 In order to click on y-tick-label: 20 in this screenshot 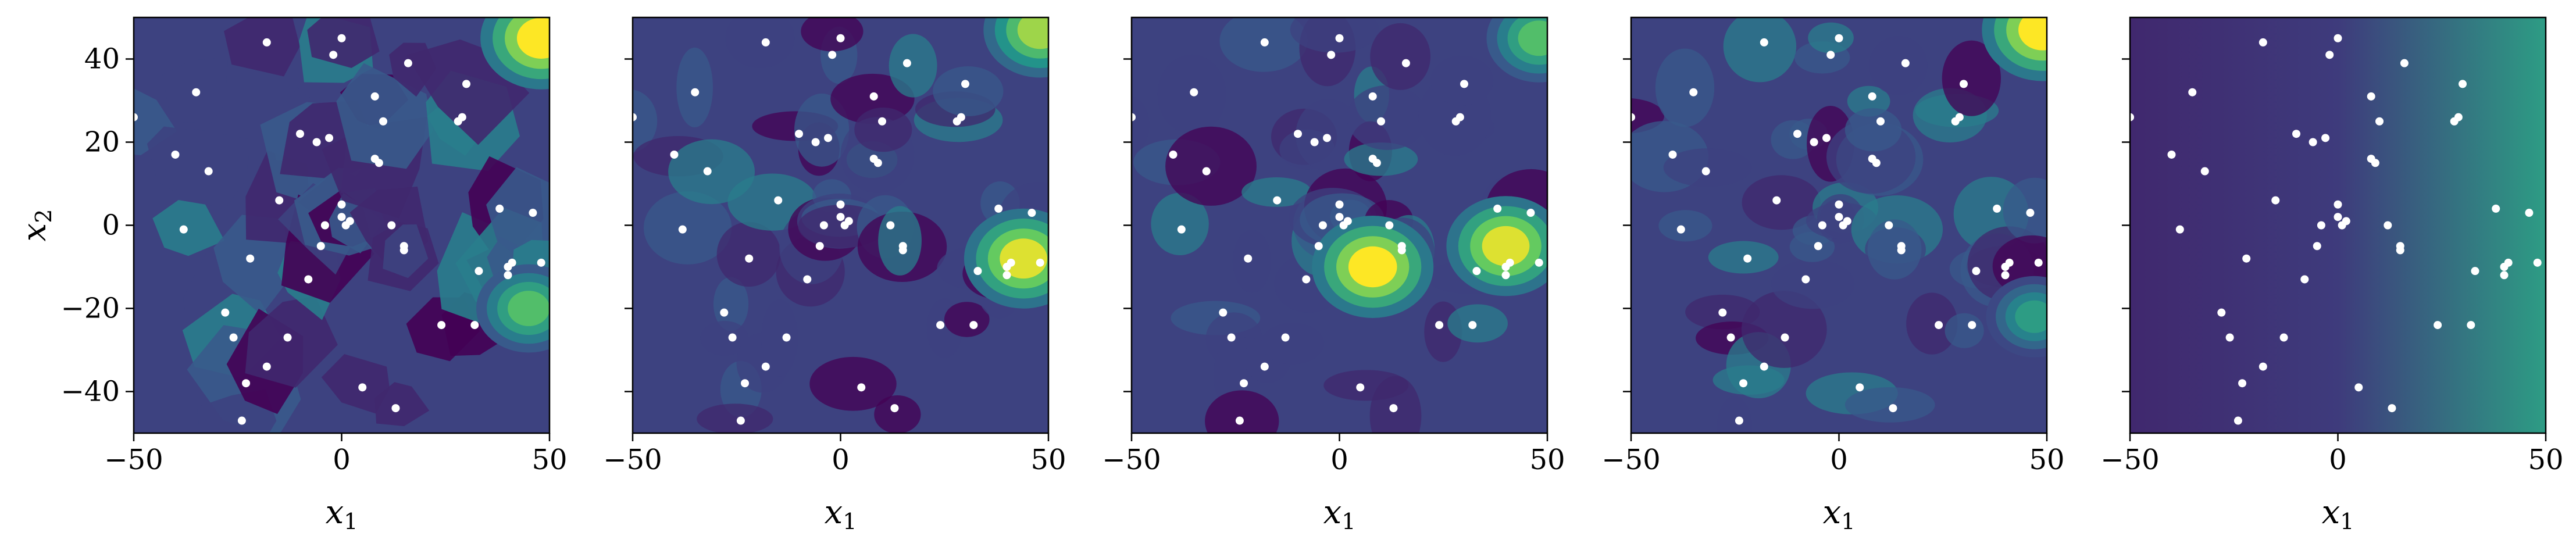, I will do `click(102, 142)`.